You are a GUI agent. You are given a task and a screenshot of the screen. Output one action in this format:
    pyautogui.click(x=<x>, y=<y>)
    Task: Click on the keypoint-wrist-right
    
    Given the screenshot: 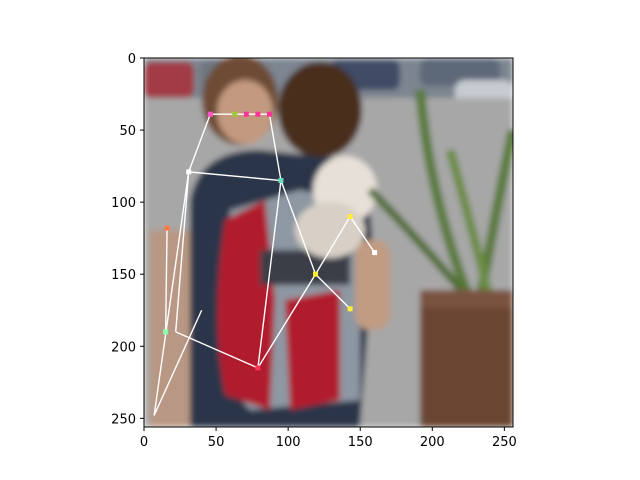 What is the action you would take?
    pyautogui.click(x=350, y=309)
    